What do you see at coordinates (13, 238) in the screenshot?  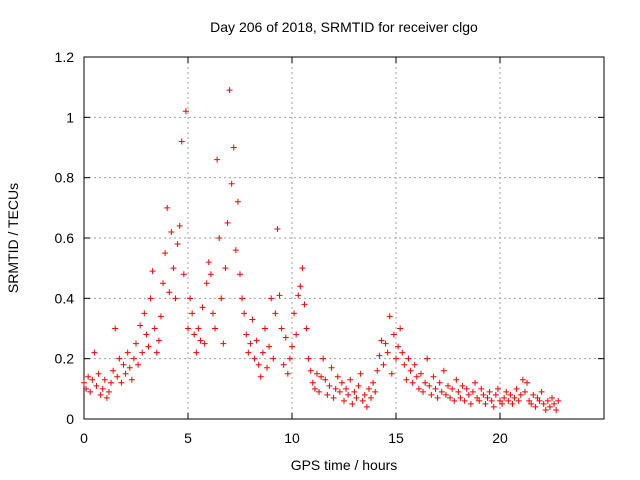 I see `y-axis-title: SRMTID / TECUs` at bounding box center [13, 238].